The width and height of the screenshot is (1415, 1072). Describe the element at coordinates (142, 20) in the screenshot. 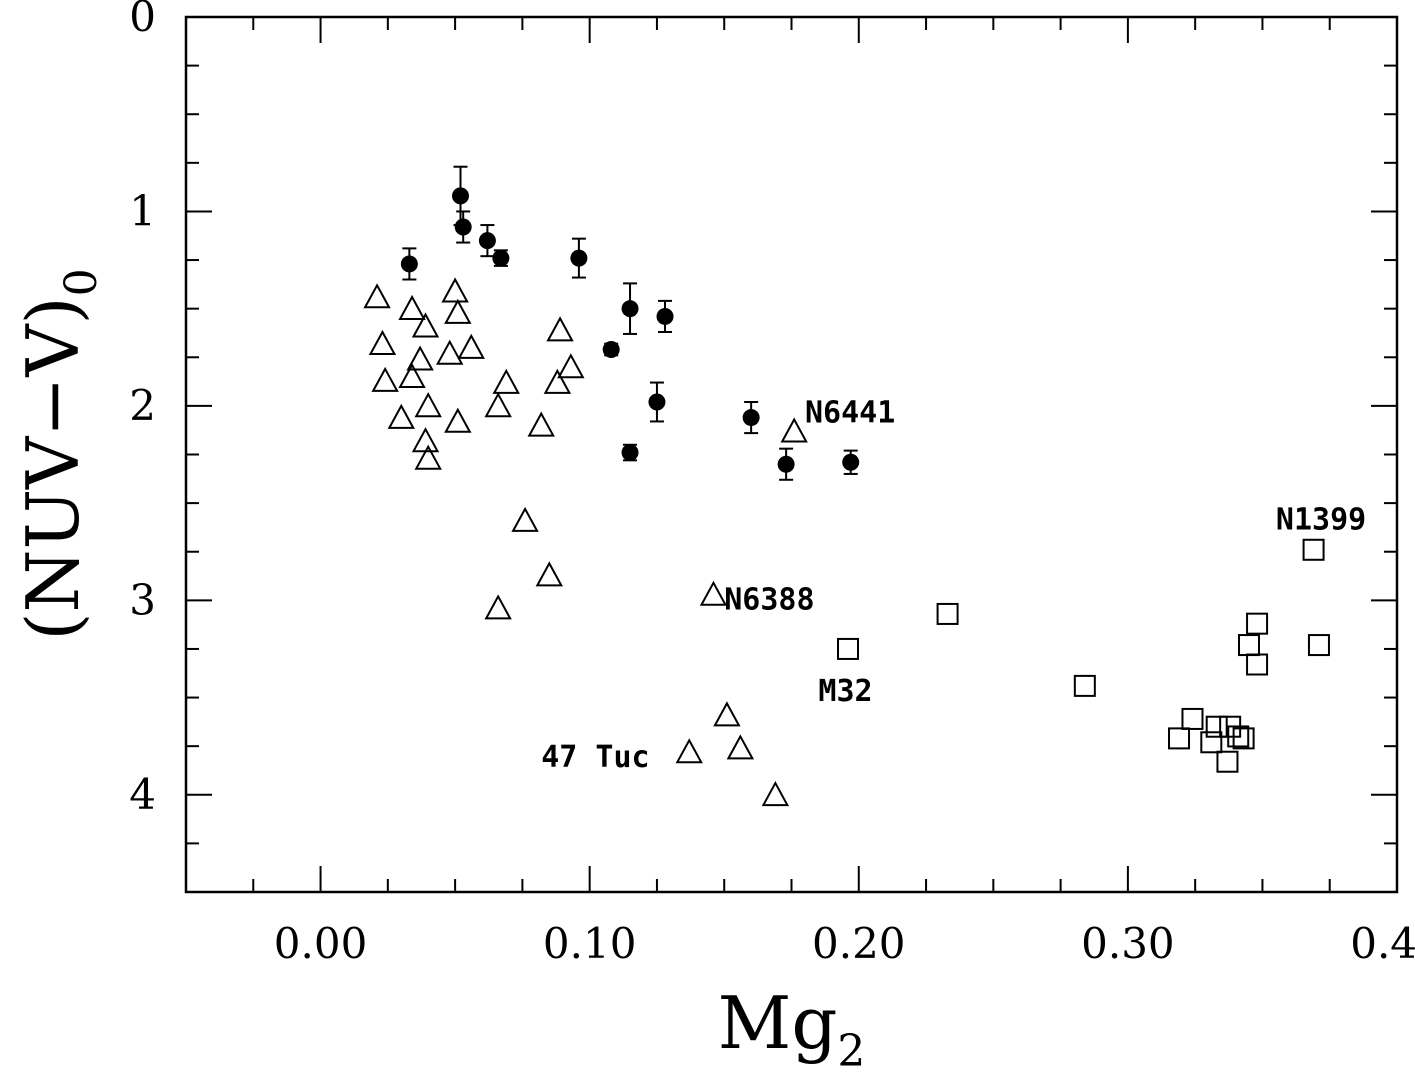

I see `y-tick-label: 0` at that location.